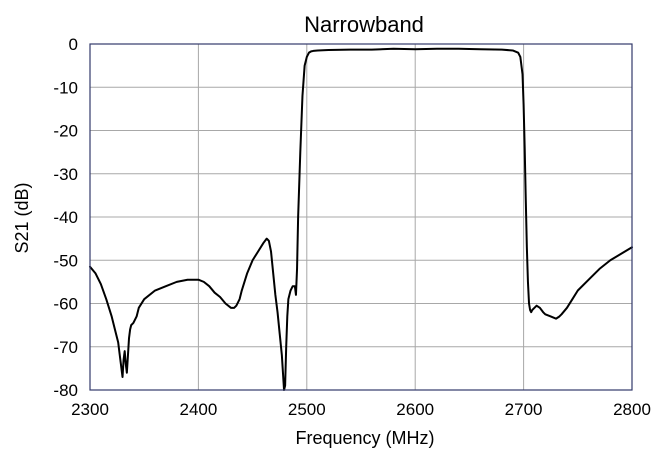 The image size is (656, 452). Describe the element at coordinates (524, 409) in the screenshot. I see `x-tick-label: 2700` at that location.